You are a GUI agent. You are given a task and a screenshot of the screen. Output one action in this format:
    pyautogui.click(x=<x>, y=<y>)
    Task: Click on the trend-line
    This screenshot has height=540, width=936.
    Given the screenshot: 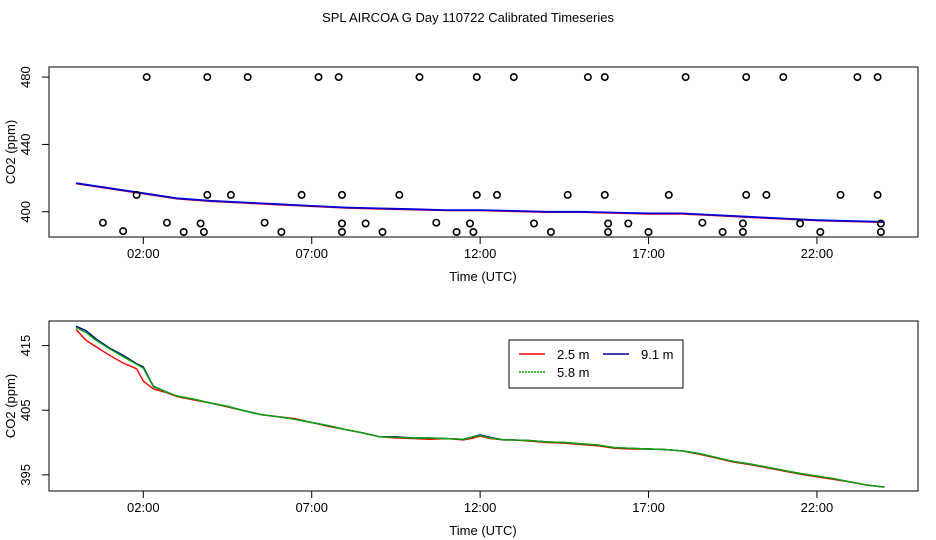 What is the action you would take?
    pyautogui.click(x=480, y=202)
    